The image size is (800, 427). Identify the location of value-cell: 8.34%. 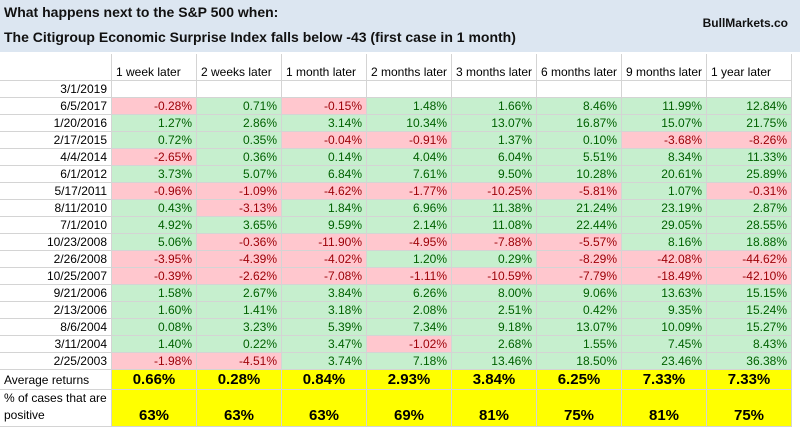
(664, 157).